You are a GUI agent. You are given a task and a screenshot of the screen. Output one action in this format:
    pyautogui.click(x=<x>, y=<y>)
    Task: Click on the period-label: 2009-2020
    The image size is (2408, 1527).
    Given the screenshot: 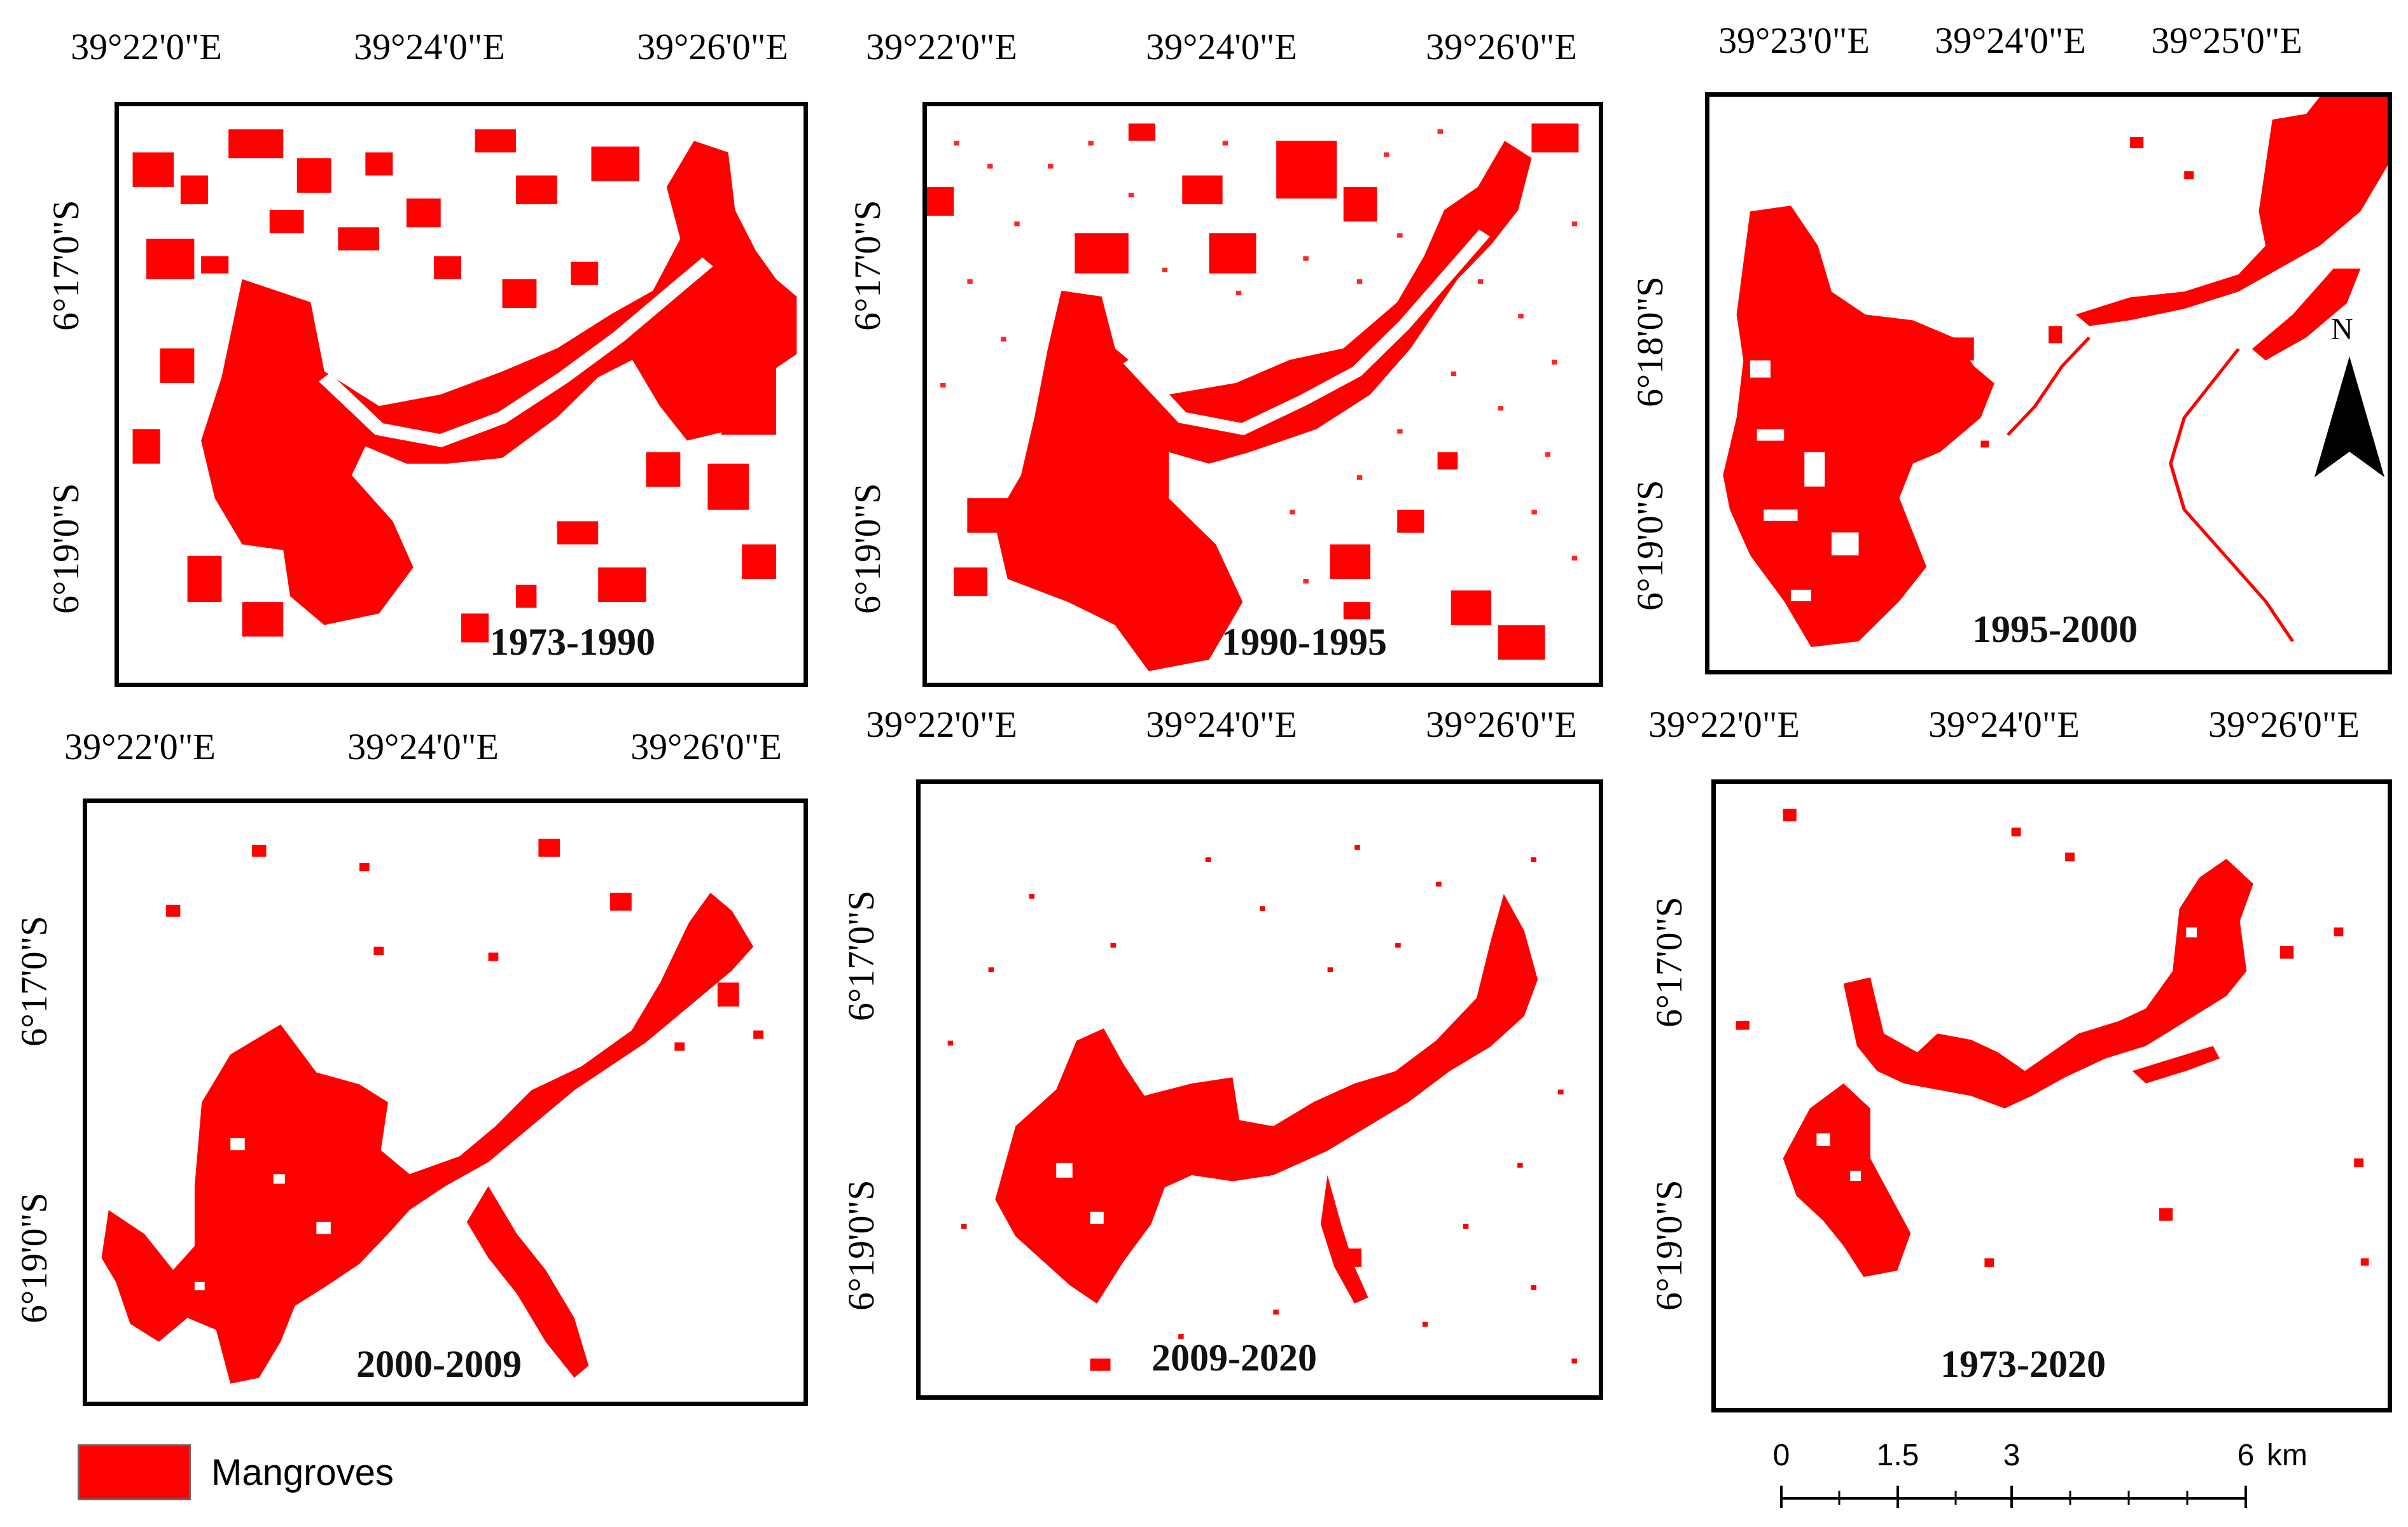 What is the action you would take?
    pyautogui.click(x=1234, y=1358)
    